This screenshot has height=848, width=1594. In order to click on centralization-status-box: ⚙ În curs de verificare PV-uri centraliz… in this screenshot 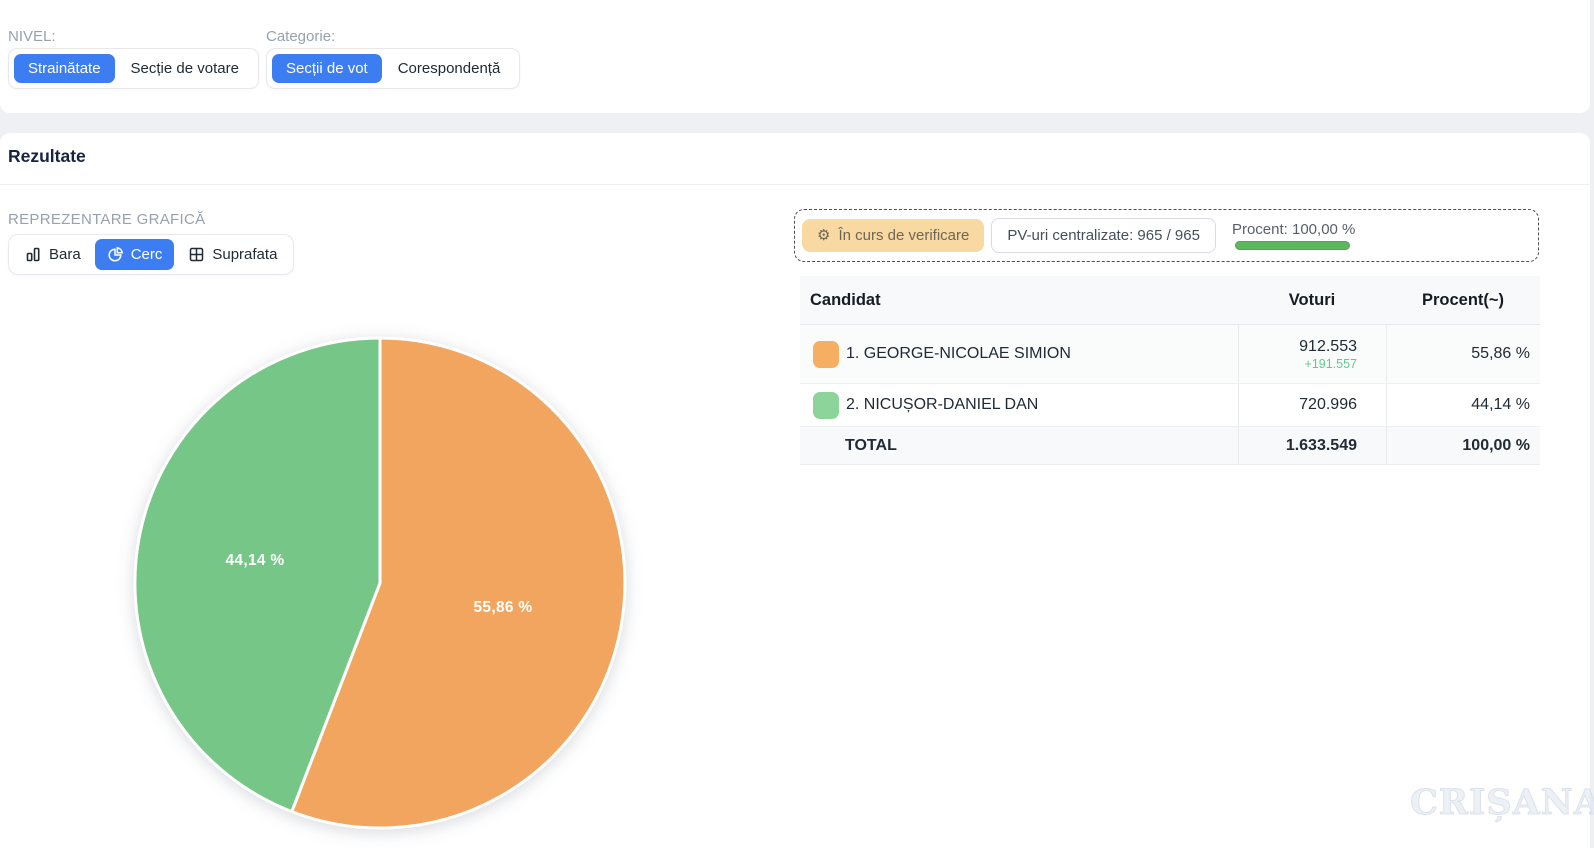, I will do `click(1166, 235)`.